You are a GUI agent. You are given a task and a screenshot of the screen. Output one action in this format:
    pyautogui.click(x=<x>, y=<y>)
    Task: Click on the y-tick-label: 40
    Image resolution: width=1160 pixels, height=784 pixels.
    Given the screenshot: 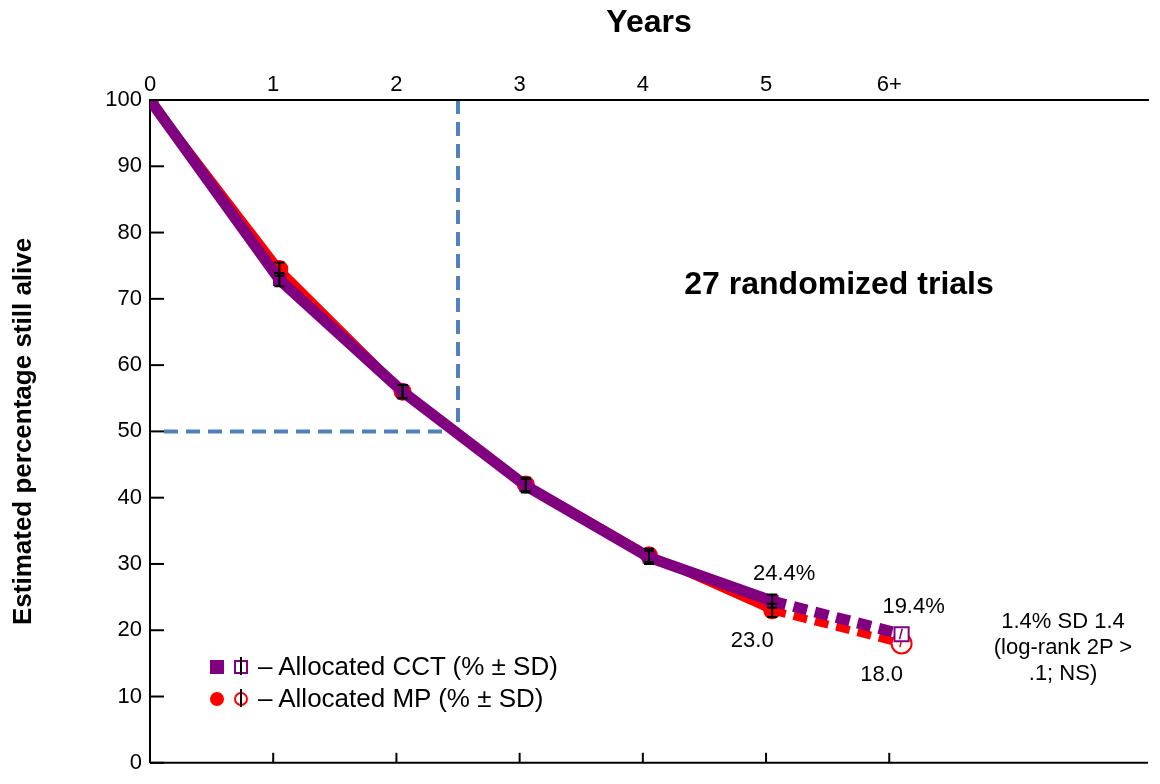 What is the action you would take?
    pyautogui.click(x=129, y=496)
    